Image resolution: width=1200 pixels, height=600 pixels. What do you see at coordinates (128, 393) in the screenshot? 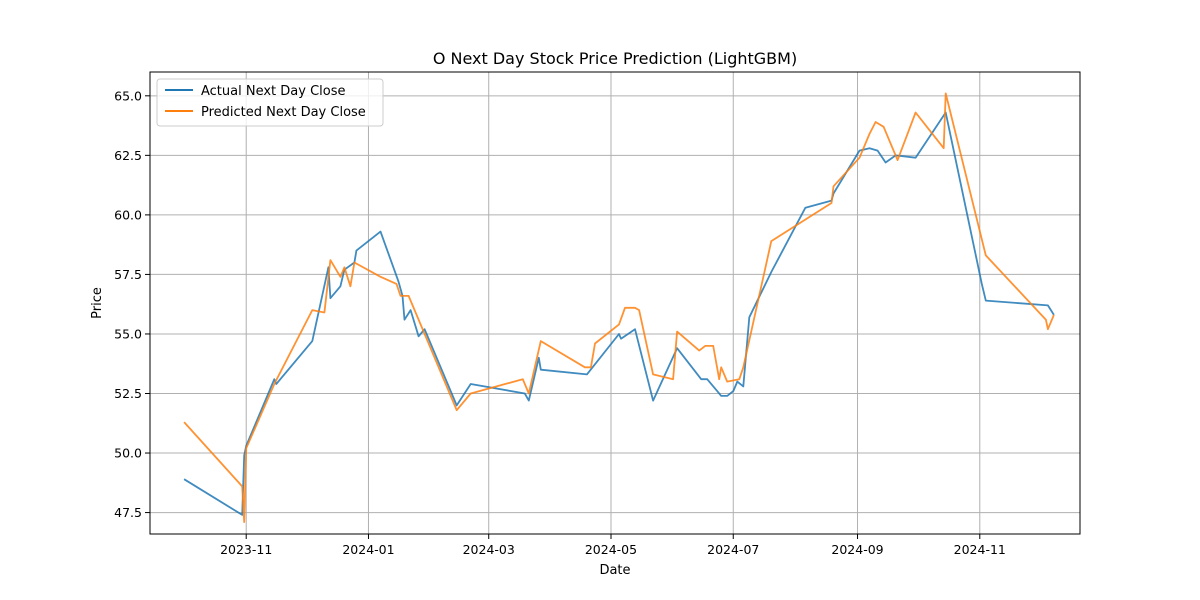
I see `y-tick-label: 52.5` at bounding box center [128, 393].